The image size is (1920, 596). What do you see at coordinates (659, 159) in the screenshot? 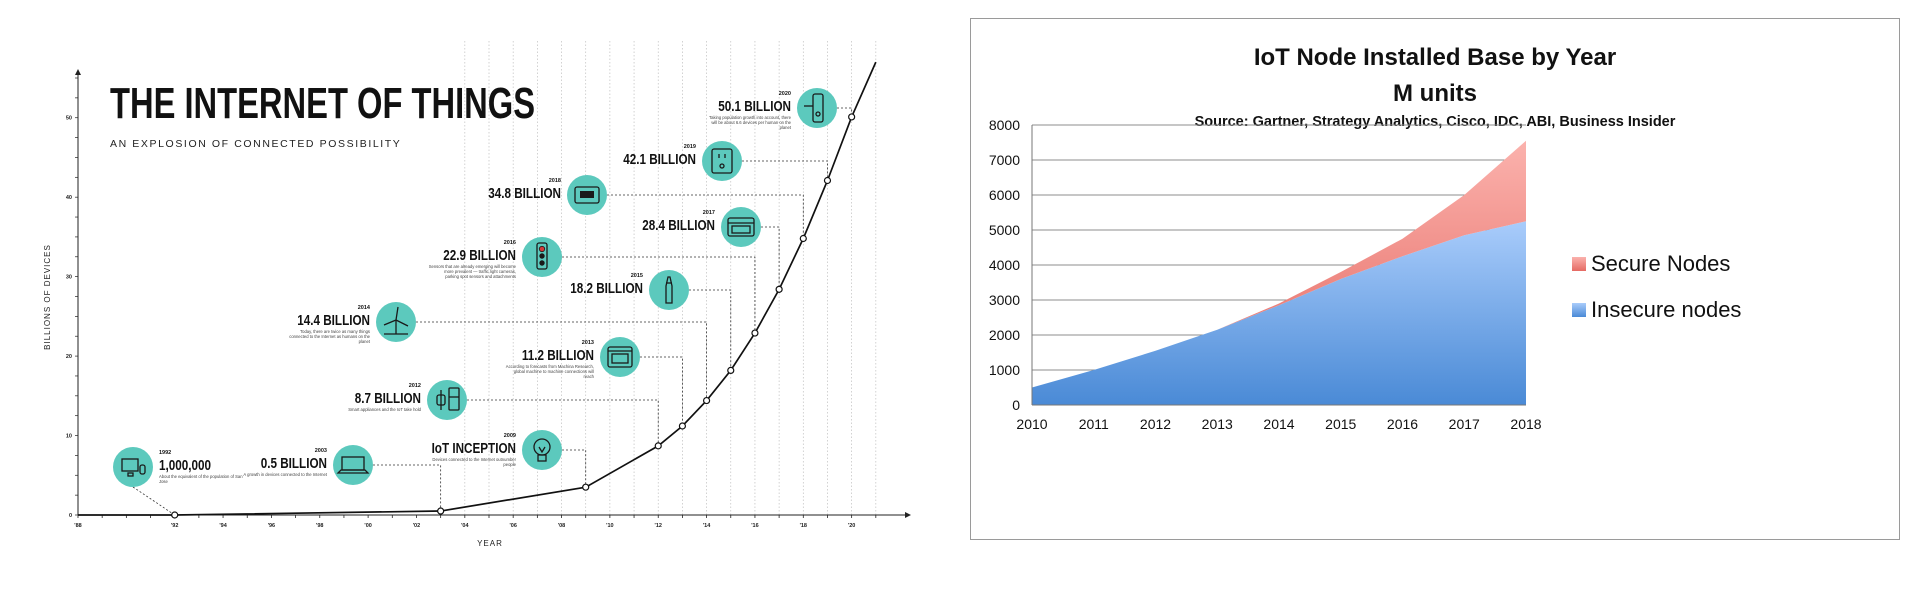
I see `annotation-label: 42.1 BILLION` at bounding box center [659, 159].